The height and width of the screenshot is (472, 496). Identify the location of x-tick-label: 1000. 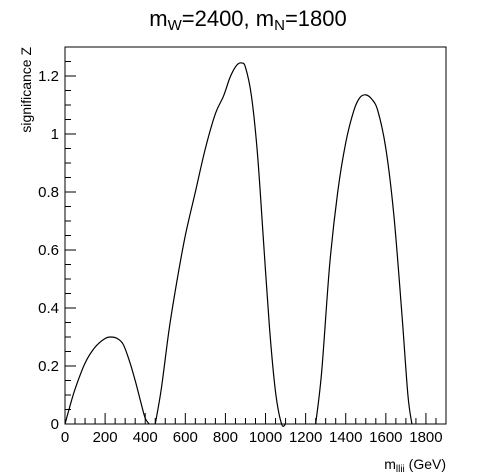
(265, 437).